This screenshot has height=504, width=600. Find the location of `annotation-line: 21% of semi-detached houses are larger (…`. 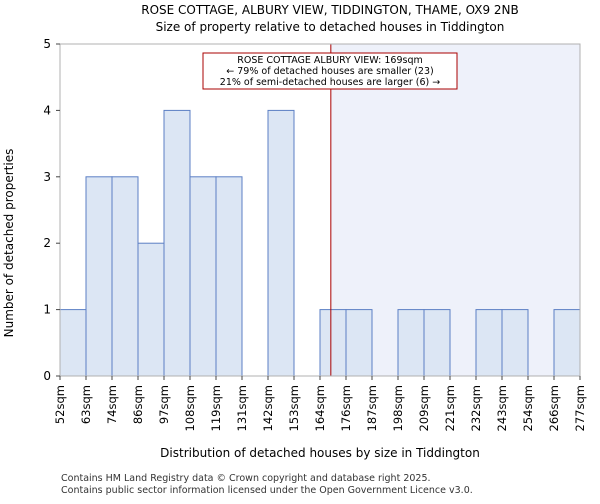

annotation-line: 21% of semi-detached houses are larger (… is located at coordinates (330, 82).